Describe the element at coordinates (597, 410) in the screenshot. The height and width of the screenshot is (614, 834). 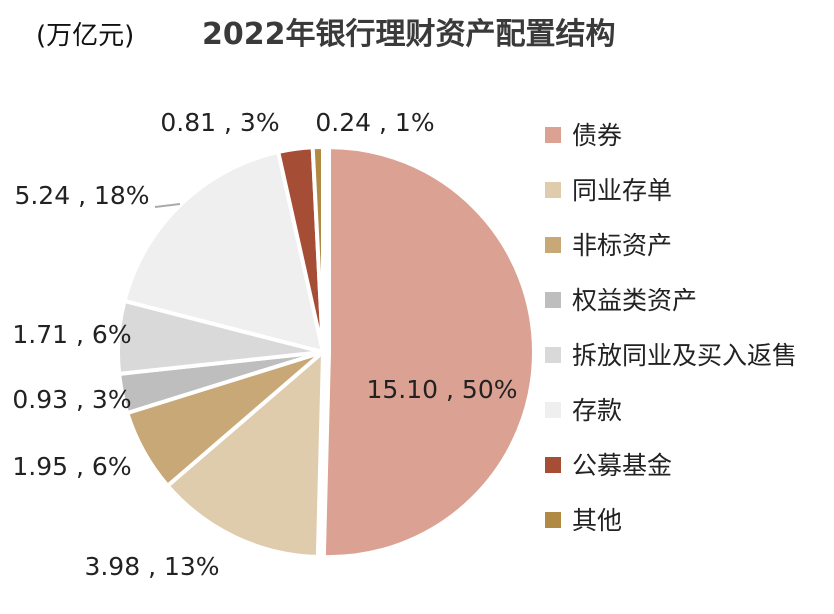
I see `legend-label-6: 存款` at that location.